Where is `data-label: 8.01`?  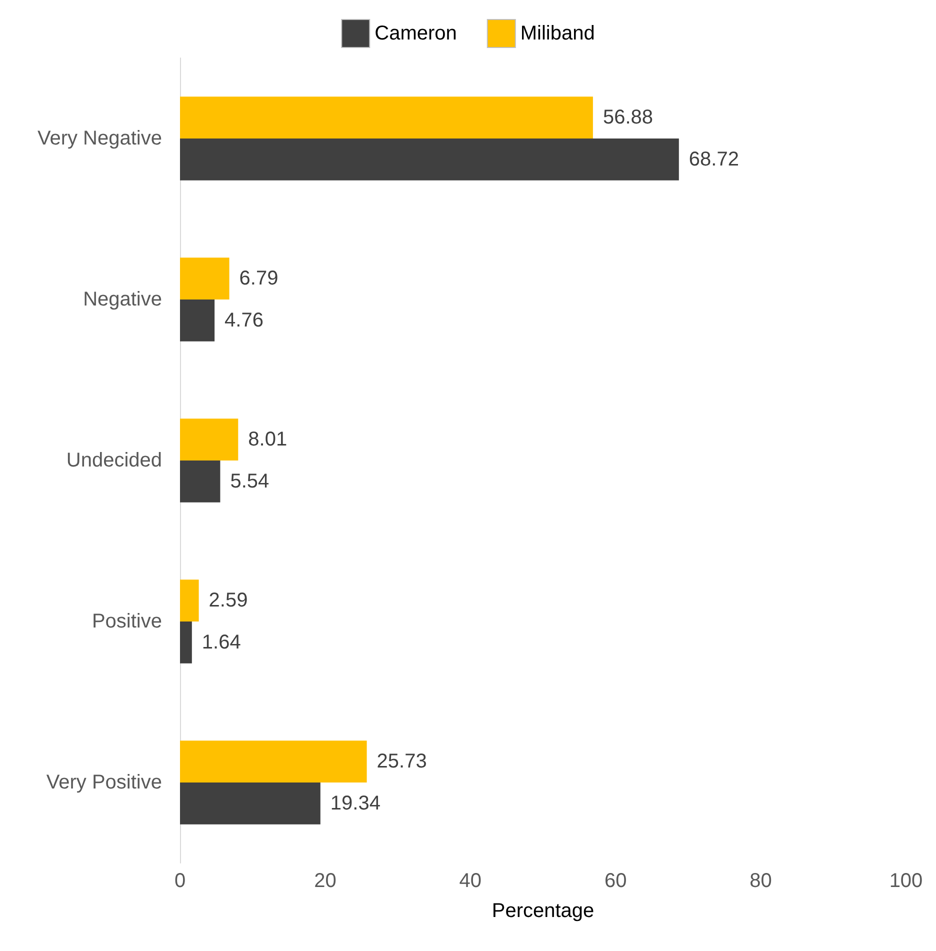 data-label: 8.01 is located at coordinates (268, 439).